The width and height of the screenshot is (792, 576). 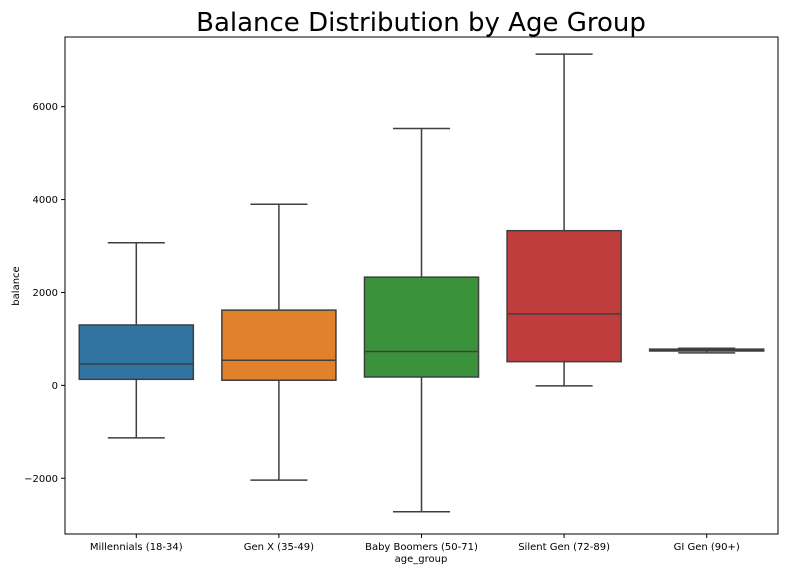 I want to click on y-tick-label: 0, so click(x=55, y=386).